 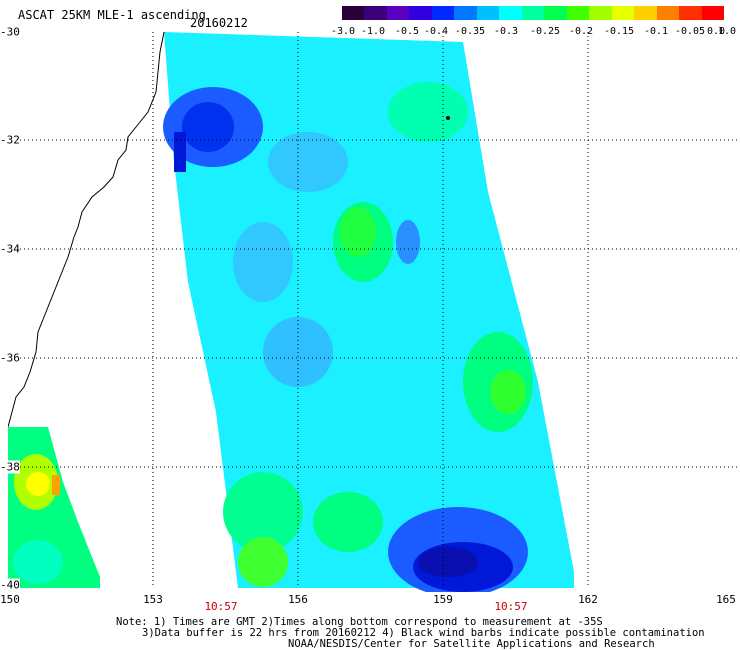 I want to click on lon-label: 165, so click(x=726, y=599).